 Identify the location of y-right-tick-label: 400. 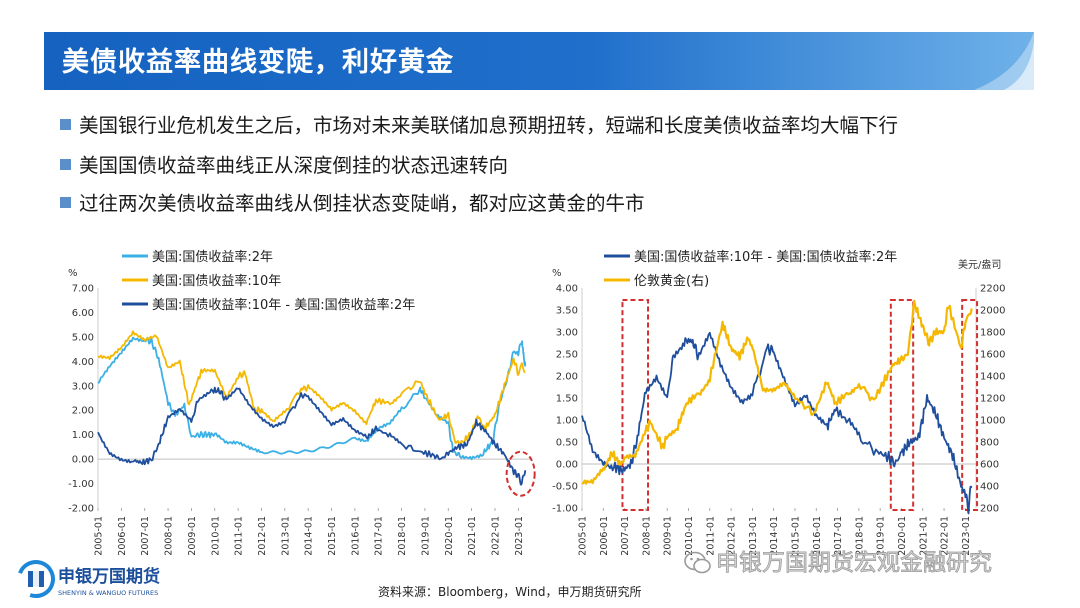
(989, 487).